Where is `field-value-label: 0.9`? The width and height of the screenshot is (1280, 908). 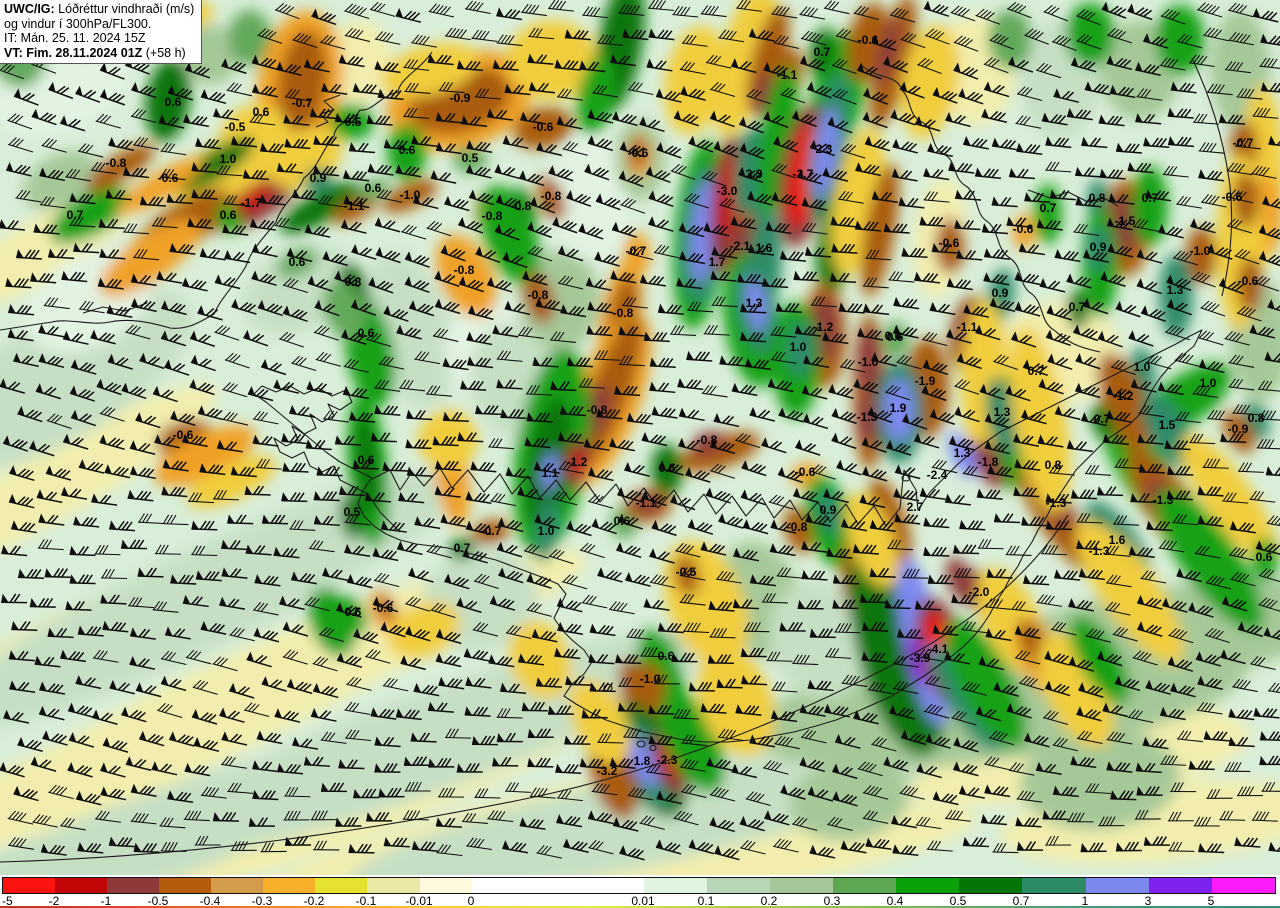 field-value-label: 0.9 is located at coordinates (1000, 293).